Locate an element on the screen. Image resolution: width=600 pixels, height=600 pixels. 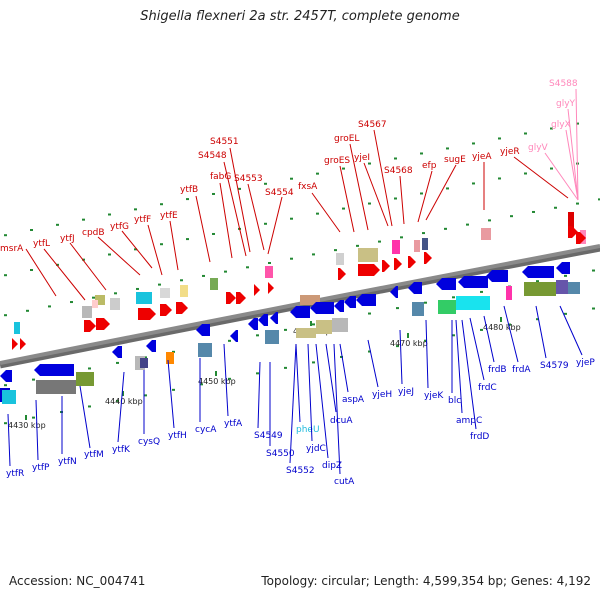
gene-label-groel: groEL is located at coordinates (346, 139).